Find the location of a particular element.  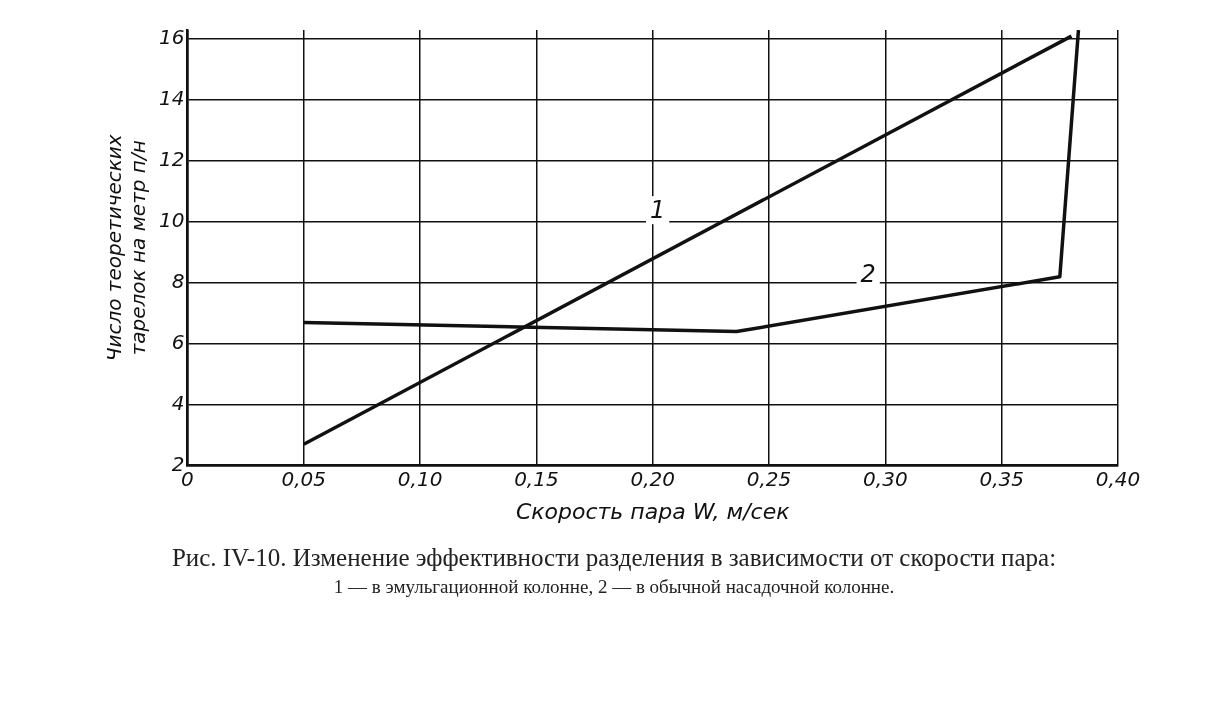

x-tick-label: 0,10 is located at coordinates (420, 478).